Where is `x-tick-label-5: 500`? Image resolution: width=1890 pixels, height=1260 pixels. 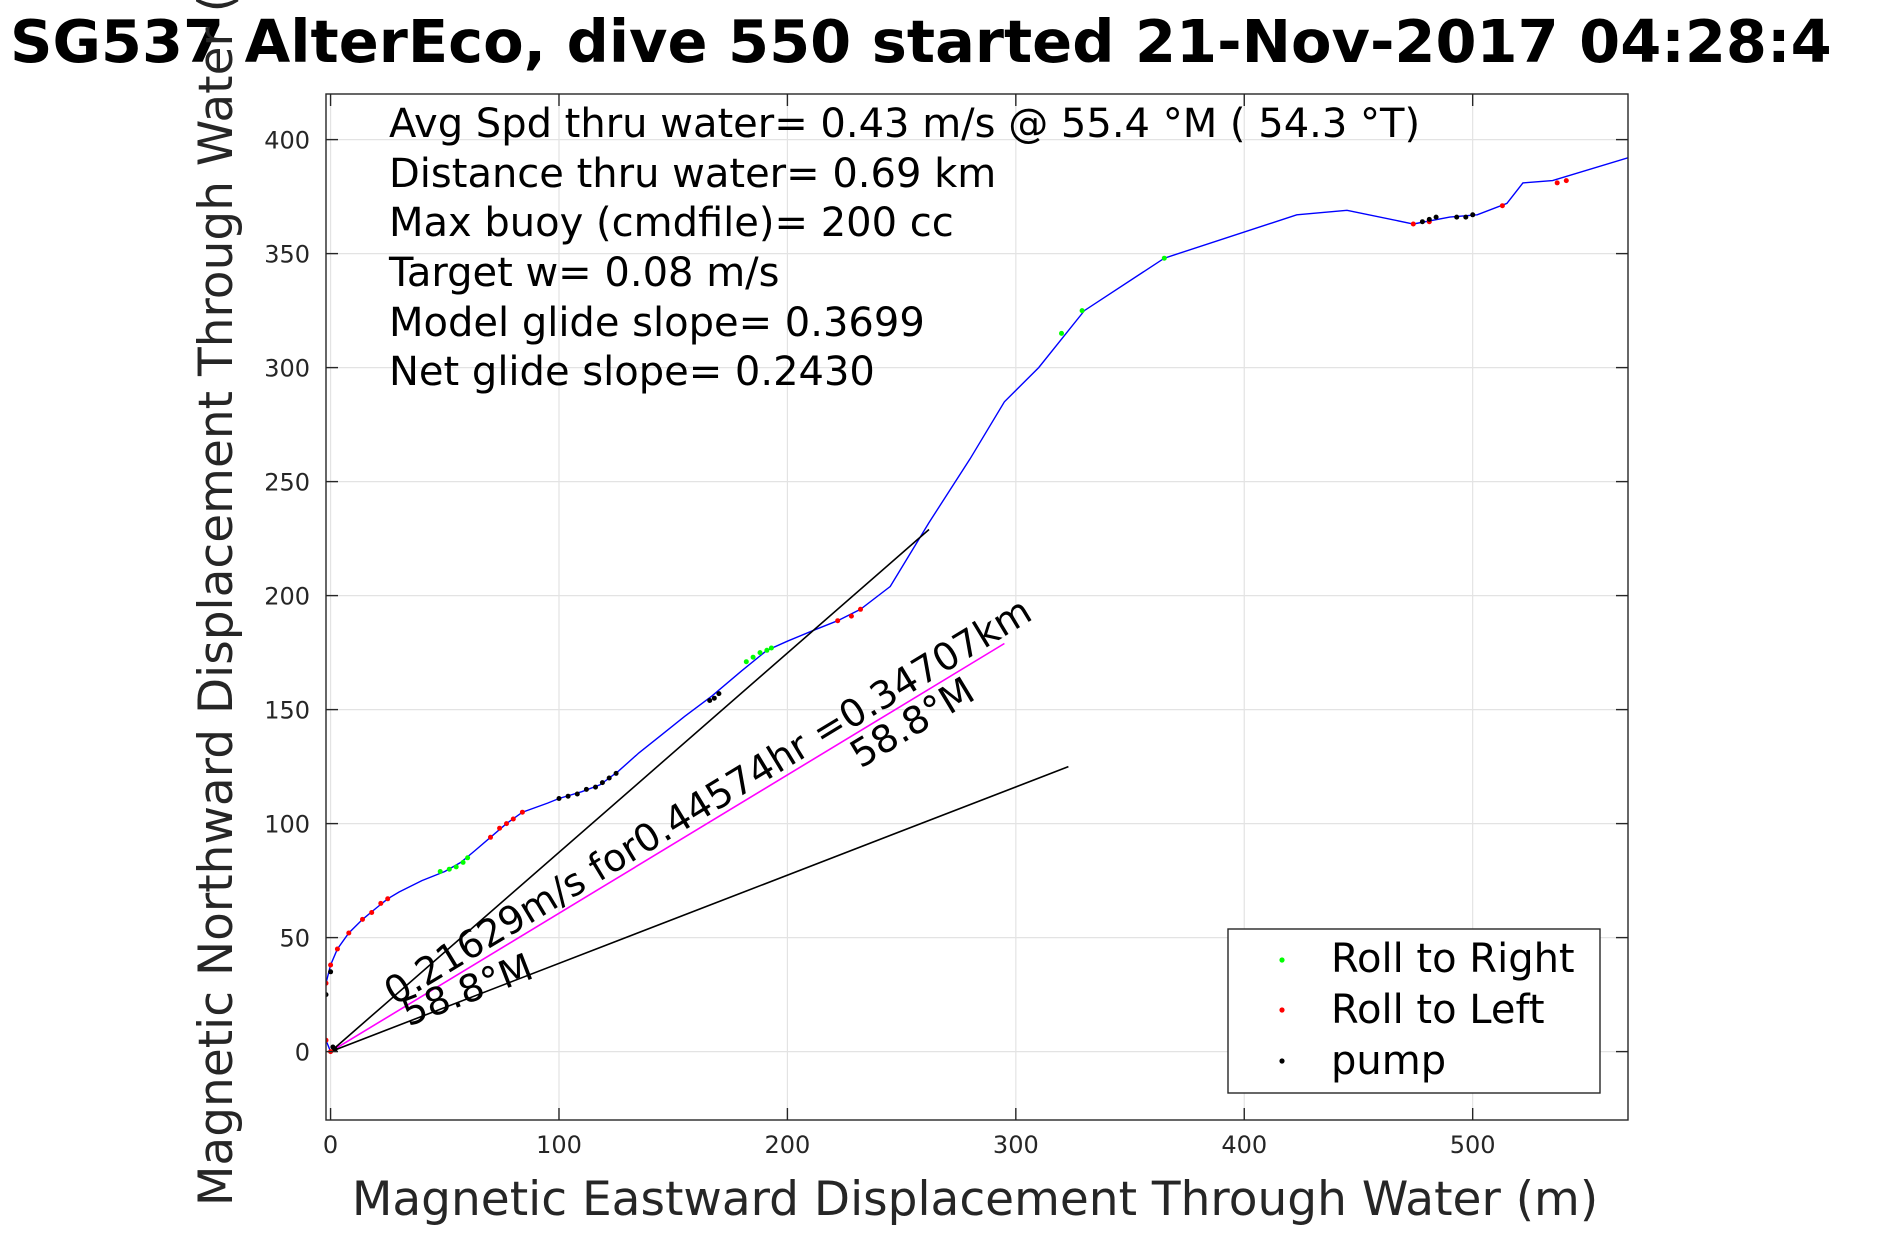 x-tick-label-5: 500 is located at coordinates (1473, 1145).